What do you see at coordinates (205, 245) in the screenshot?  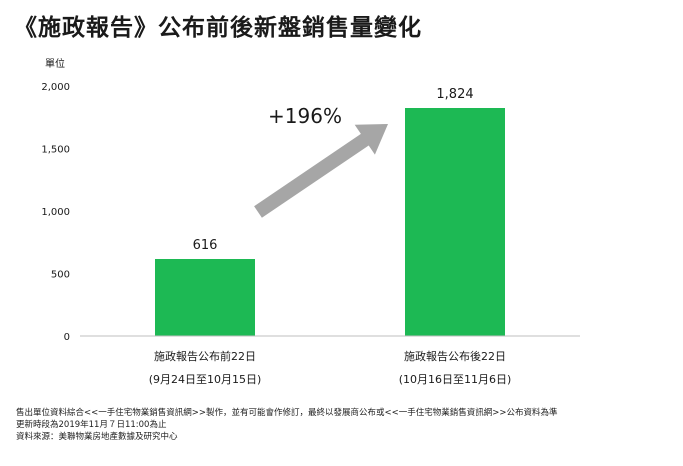 I see `bar-value-label: 616` at bounding box center [205, 245].